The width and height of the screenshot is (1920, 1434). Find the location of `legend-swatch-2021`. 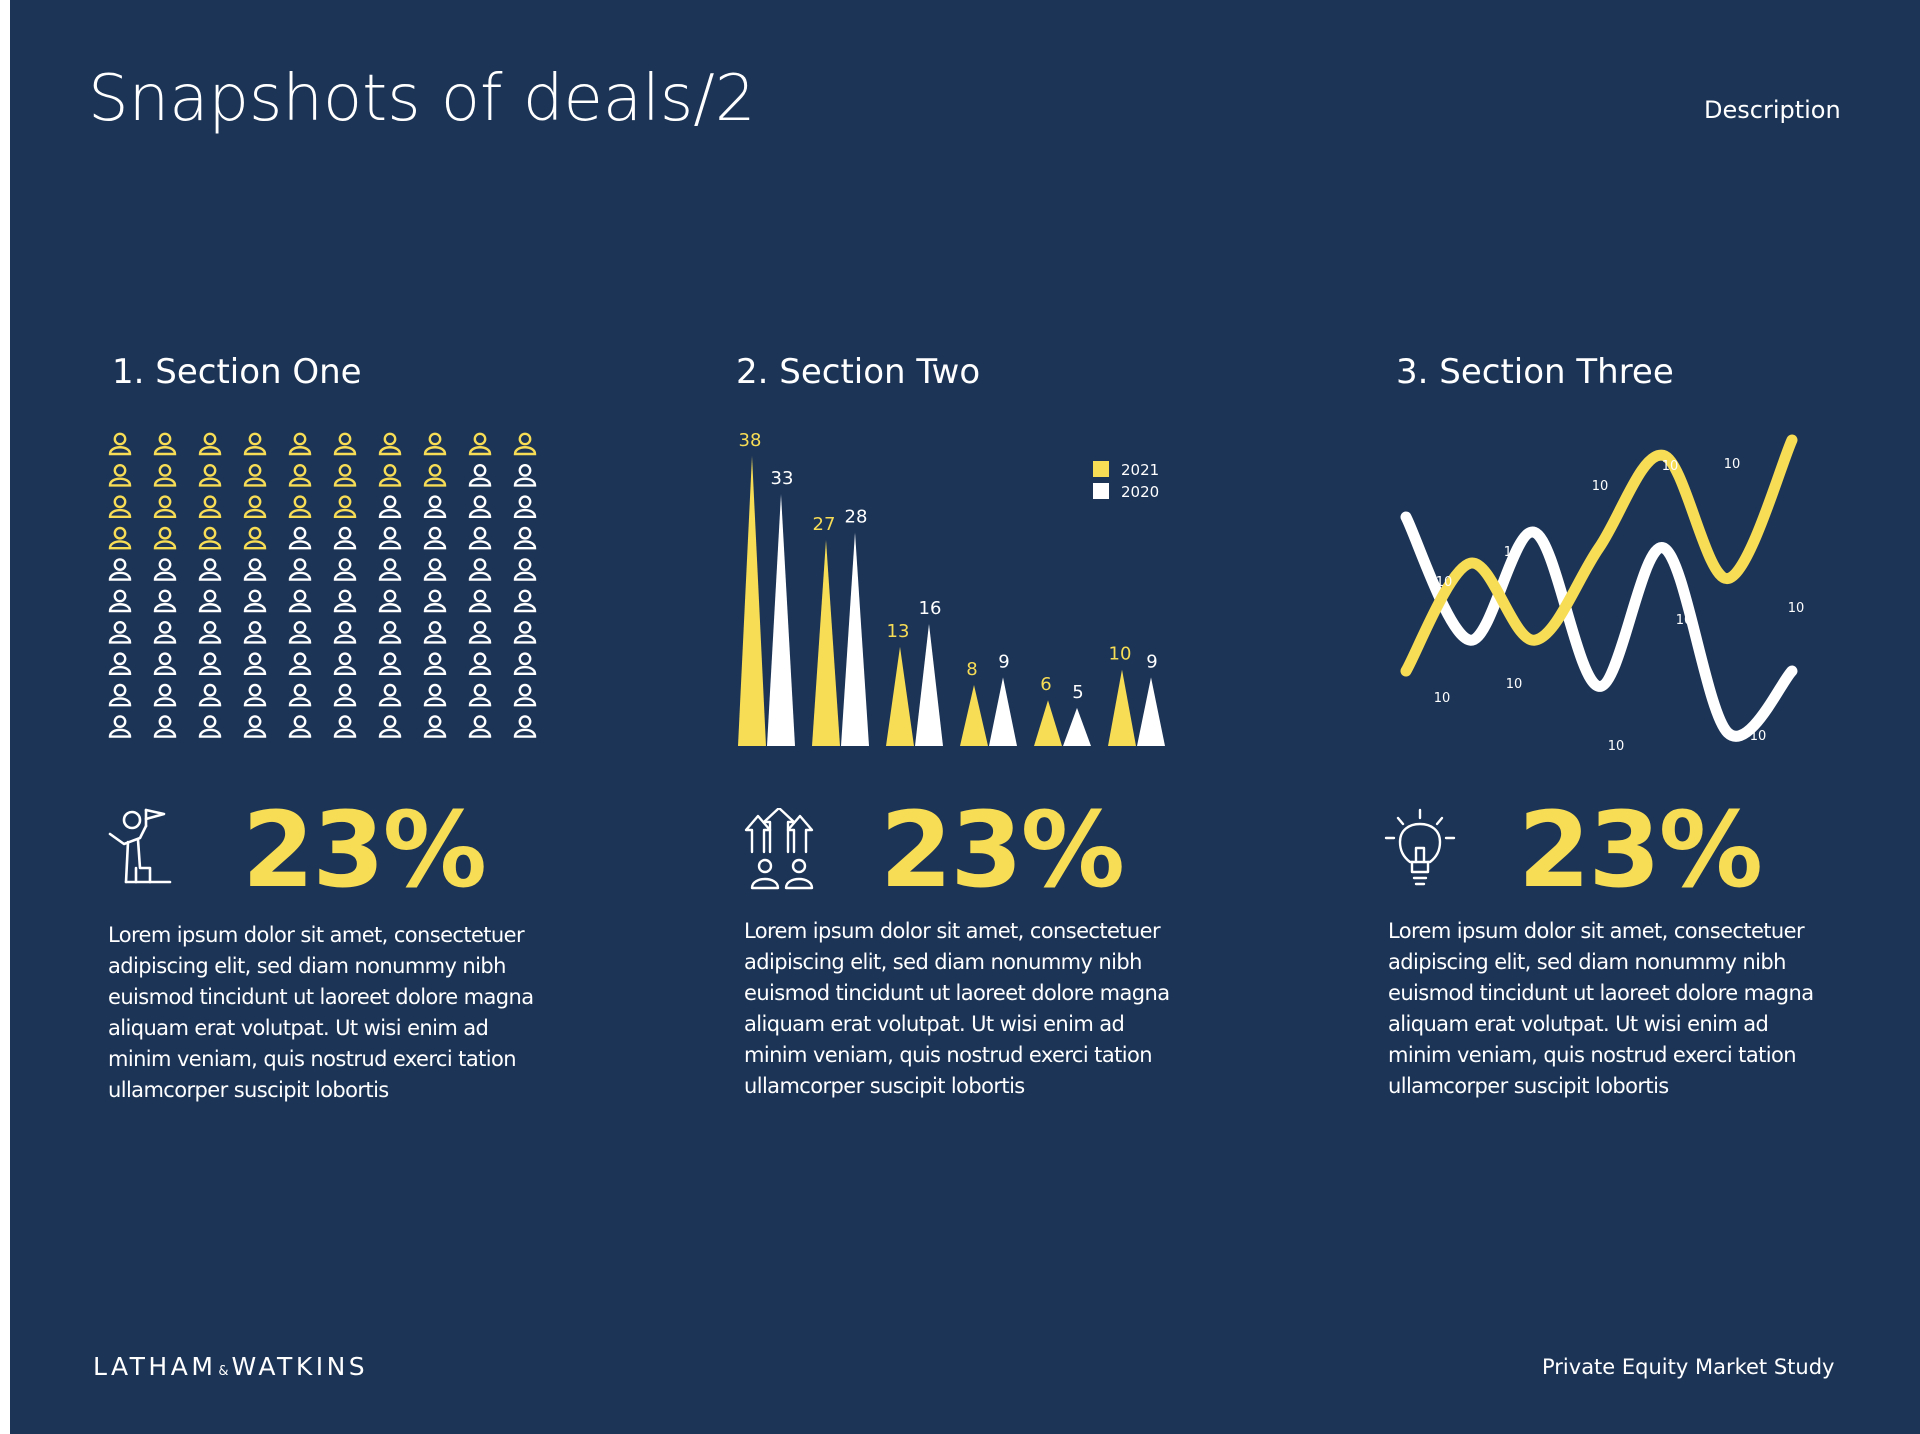

legend-swatch-2021 is located at coordinates (1101, 469).